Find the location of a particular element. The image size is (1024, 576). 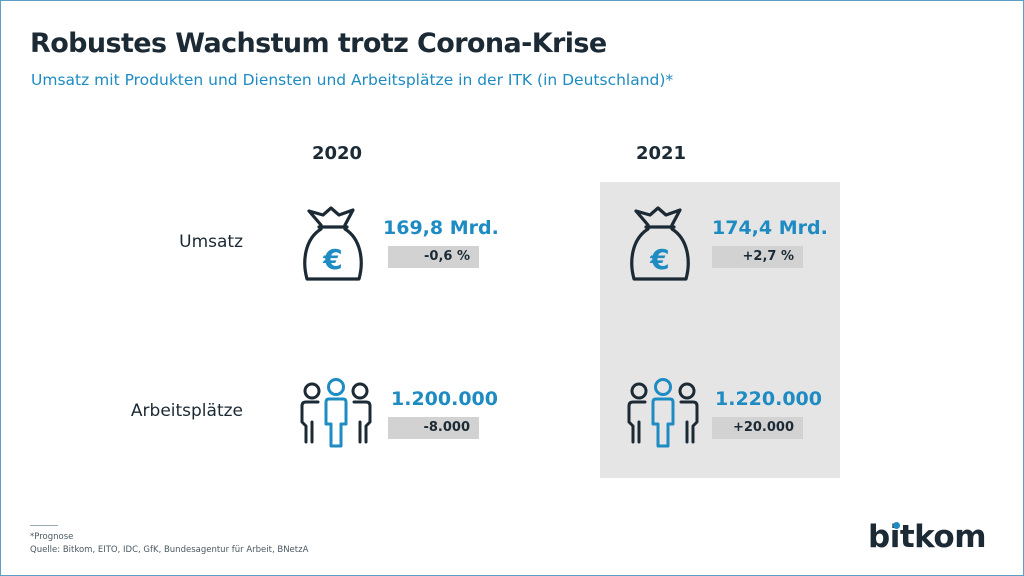

value-arbeitsplaetze-2021: 1.220.000 is located at coordinates (768, 399).